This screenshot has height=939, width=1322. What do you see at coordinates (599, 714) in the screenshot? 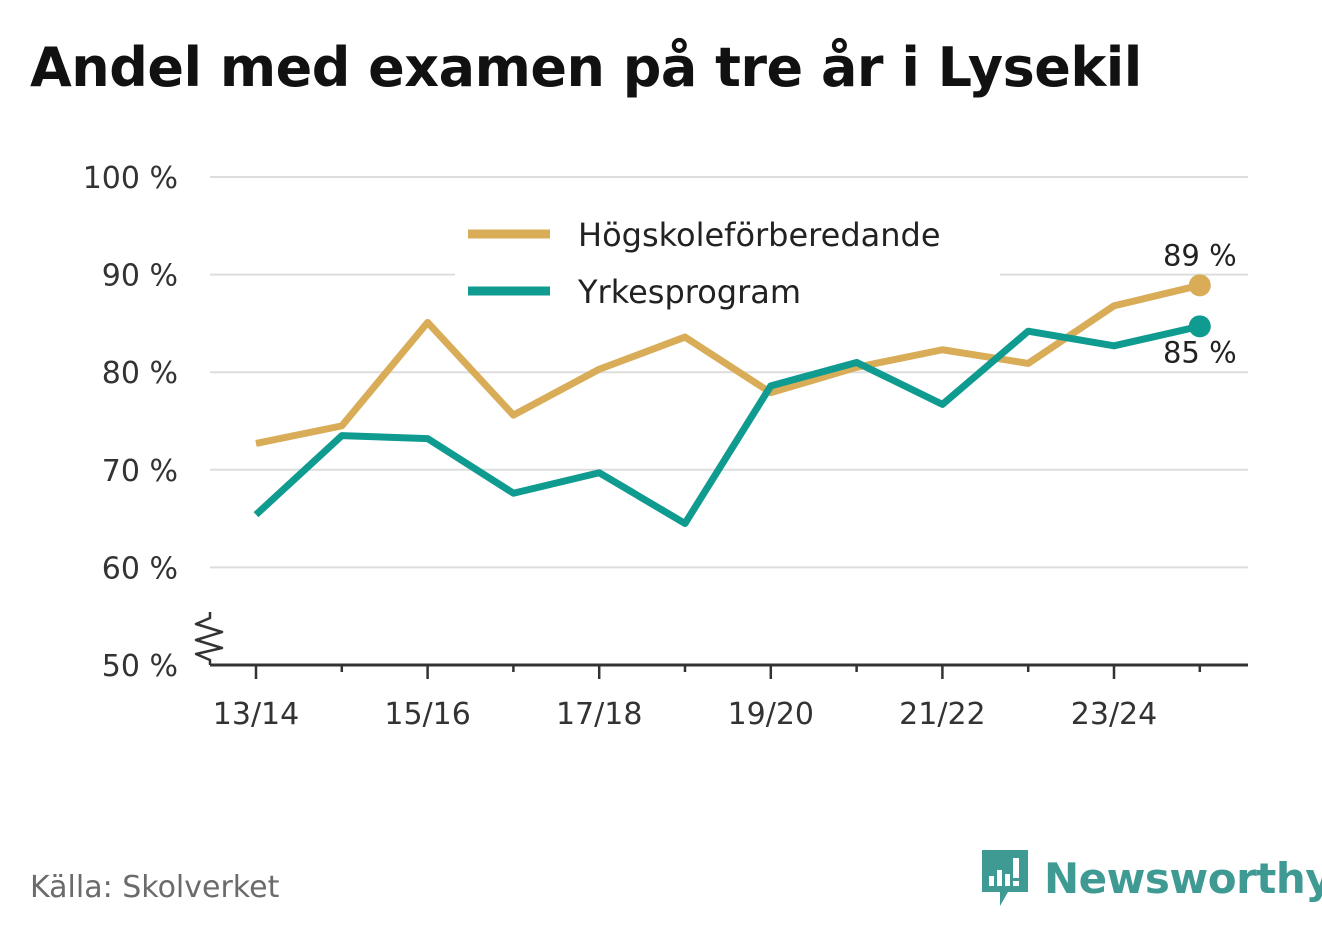
I see `x-tick-label-17-18: 17/18` at bounding box center [599, 714].